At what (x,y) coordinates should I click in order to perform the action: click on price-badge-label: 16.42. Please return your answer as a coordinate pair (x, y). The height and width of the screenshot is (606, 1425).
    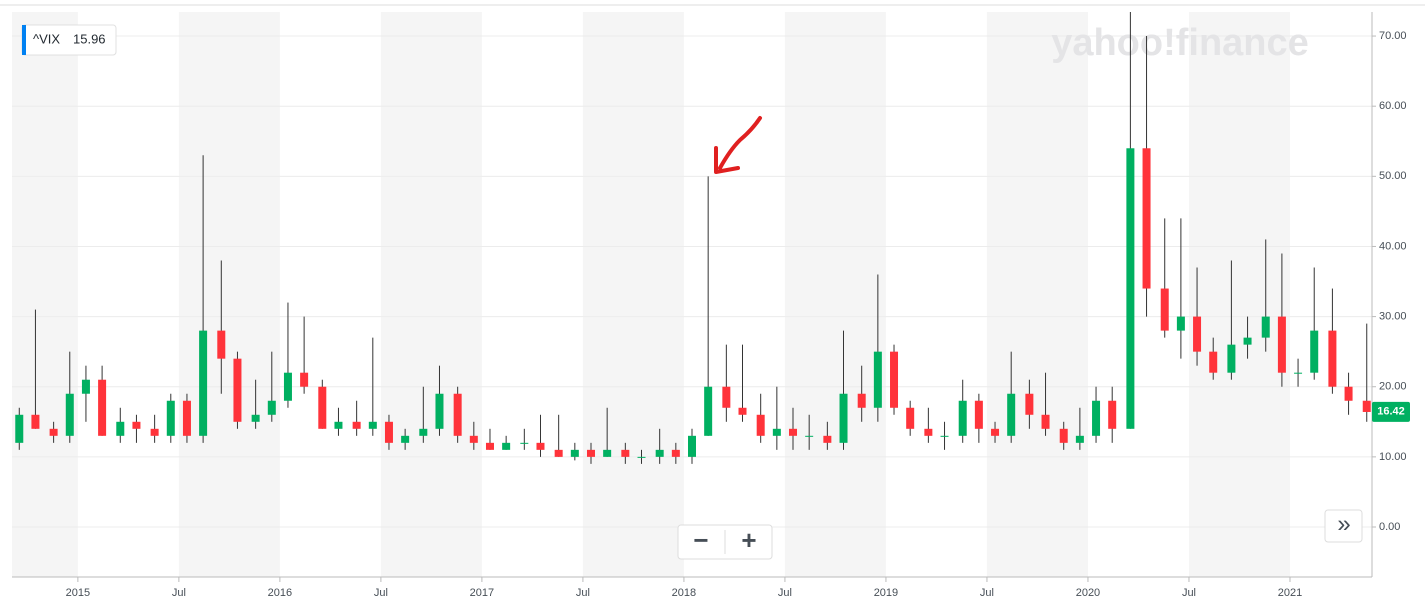
    Looking at the image, I should click on (1391, 412).